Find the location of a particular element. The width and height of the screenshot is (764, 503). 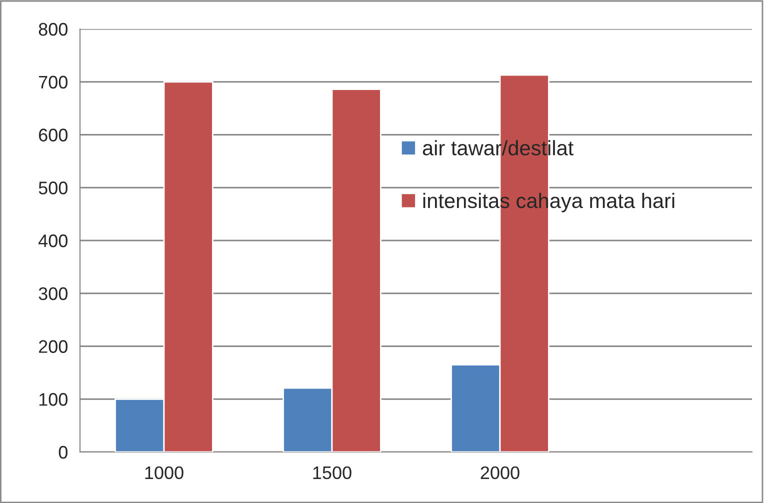

x-tick-label: 1000 is located at coordinates (164, 473).